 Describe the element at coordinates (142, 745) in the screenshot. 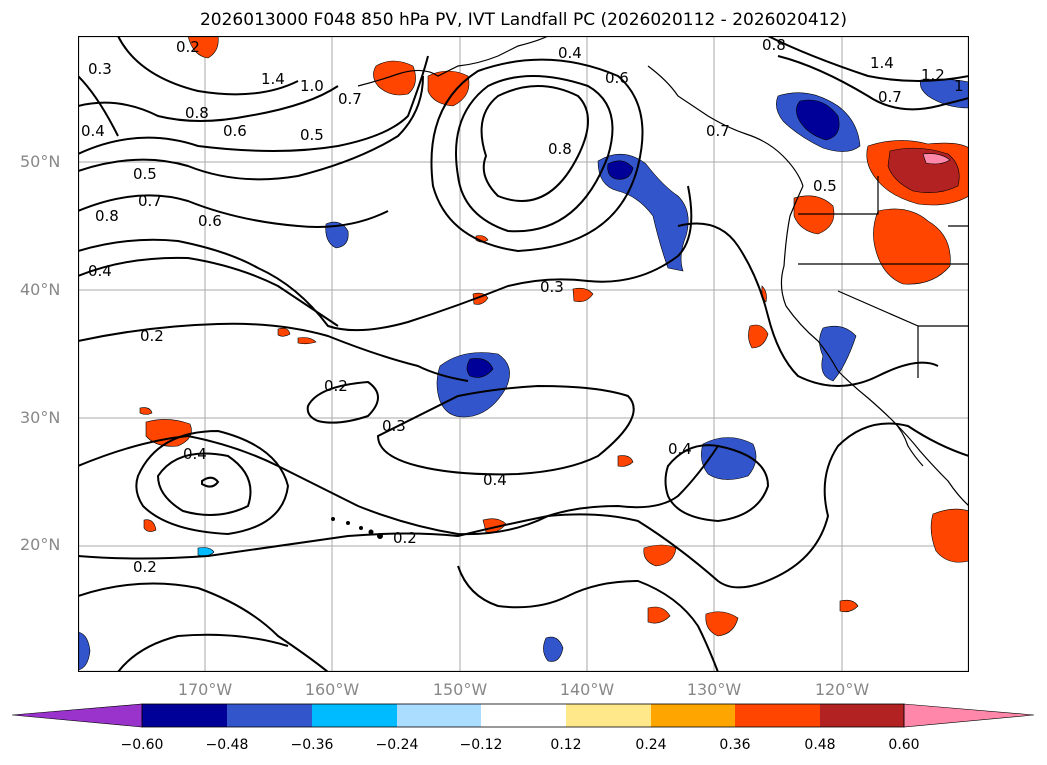

I see `colorbar-tick: −0.60` at that location.